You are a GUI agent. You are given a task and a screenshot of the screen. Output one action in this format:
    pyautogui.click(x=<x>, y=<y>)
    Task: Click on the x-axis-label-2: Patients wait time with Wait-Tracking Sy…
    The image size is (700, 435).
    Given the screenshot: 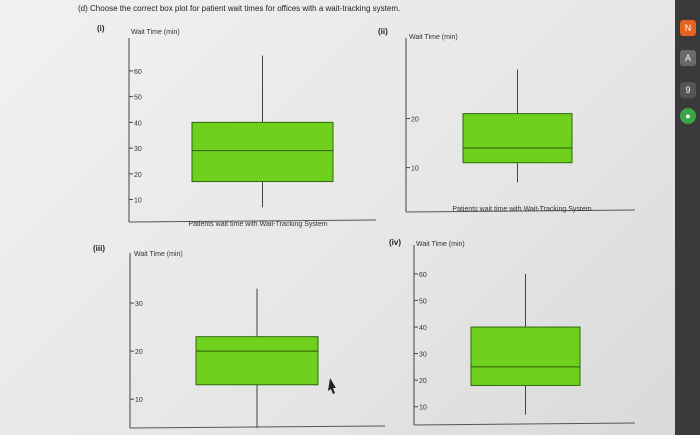 What is the action you would take?
    pyautogui.click(x=521, y=209)
    